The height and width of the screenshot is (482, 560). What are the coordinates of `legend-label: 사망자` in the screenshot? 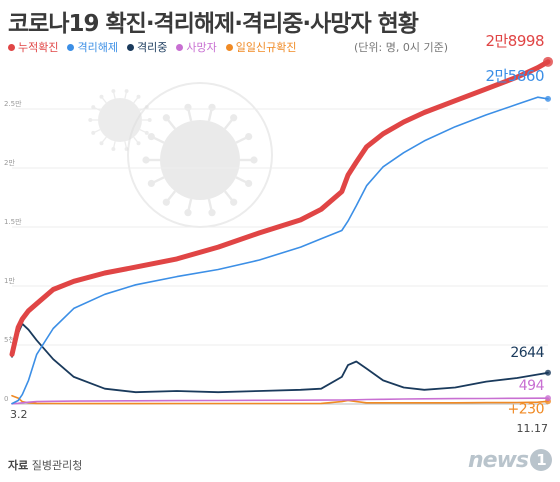 It's located at (201, 47).